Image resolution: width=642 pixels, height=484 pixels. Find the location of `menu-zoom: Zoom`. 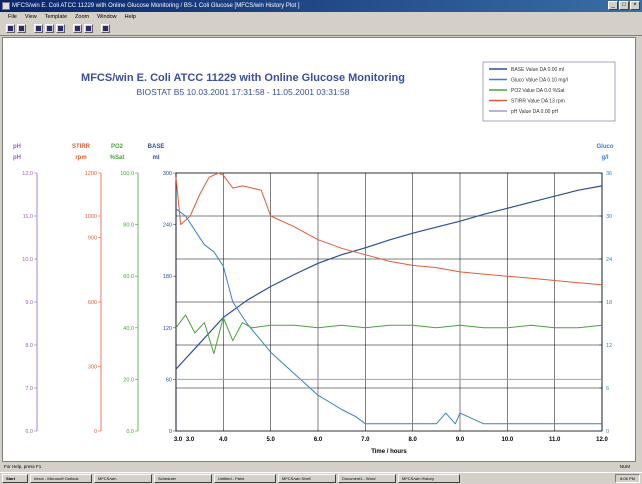

menu-zoom: Zoom is located at coordinates (82, 17).